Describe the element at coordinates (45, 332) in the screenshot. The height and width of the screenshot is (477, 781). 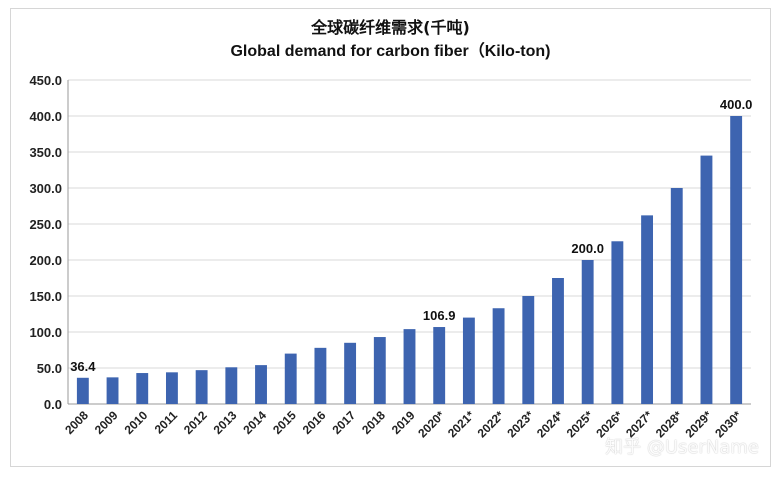
I see `y-tick-label: 100.0` at that location.